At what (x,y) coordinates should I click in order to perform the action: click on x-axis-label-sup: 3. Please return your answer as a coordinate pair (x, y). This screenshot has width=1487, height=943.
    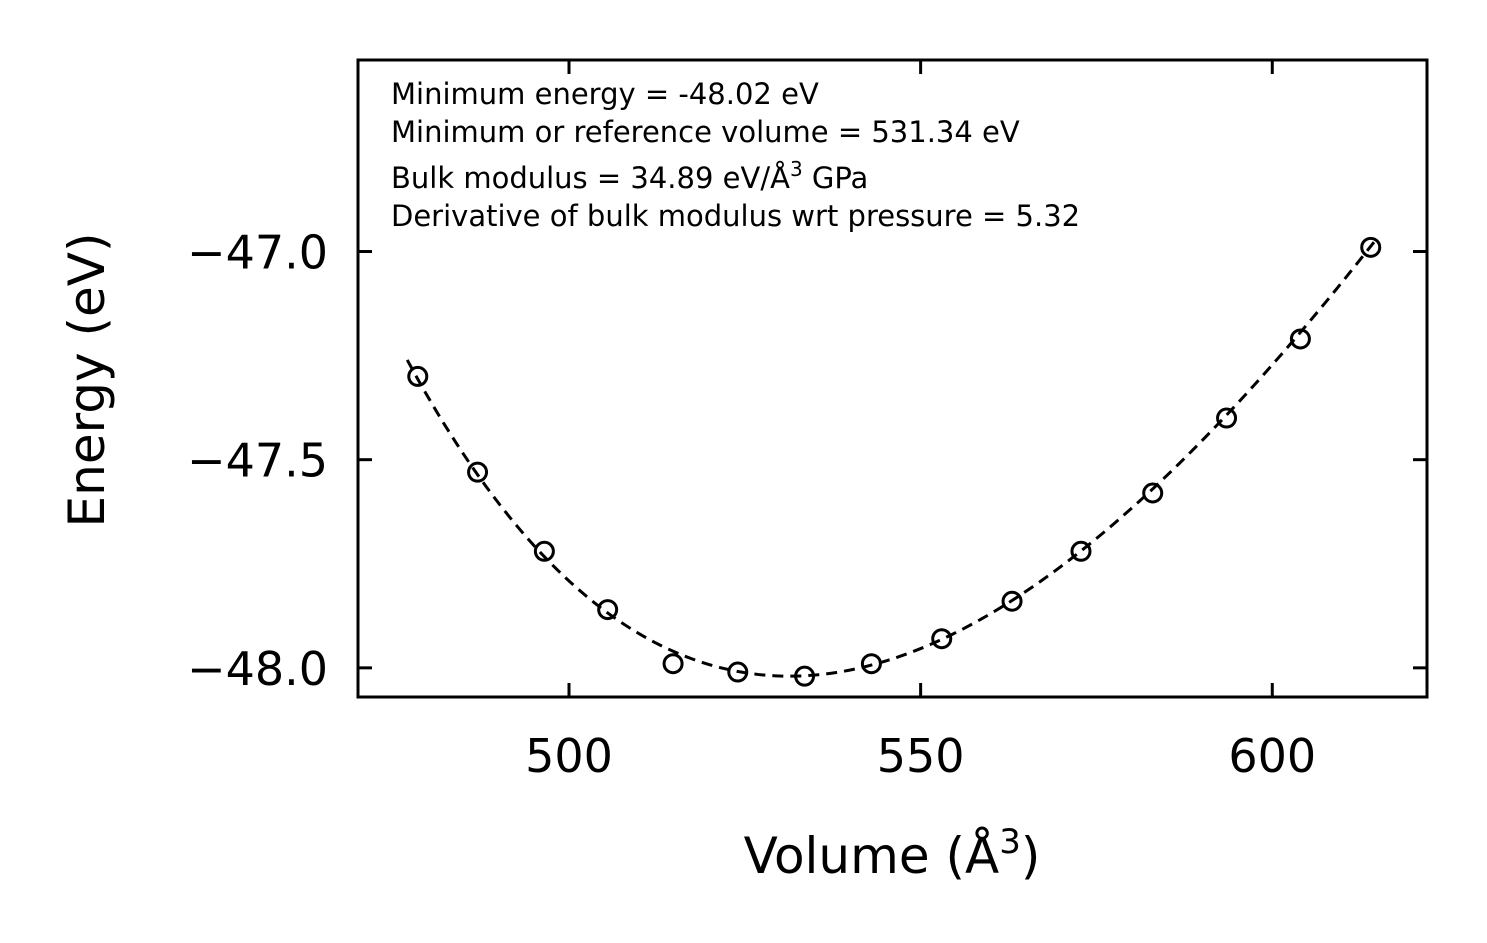
    Looking at the image, I should click on (1010, 842).